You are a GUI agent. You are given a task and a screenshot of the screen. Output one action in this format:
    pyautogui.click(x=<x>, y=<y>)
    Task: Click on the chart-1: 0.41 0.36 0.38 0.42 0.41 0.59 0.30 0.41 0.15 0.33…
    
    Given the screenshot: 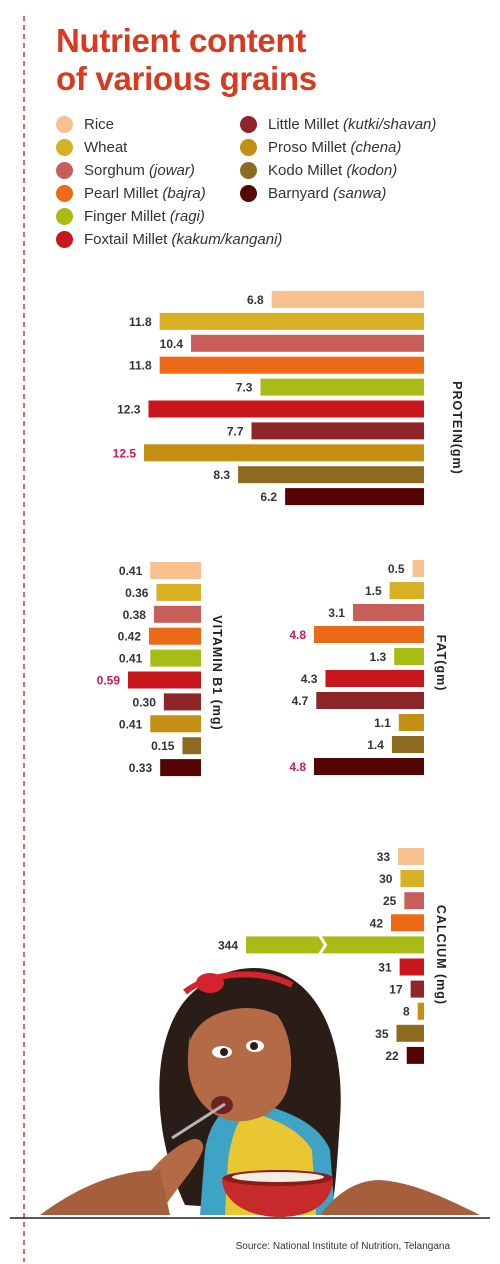 What is the action you would take?
    pyautogui.click(x=160, y=669)
    